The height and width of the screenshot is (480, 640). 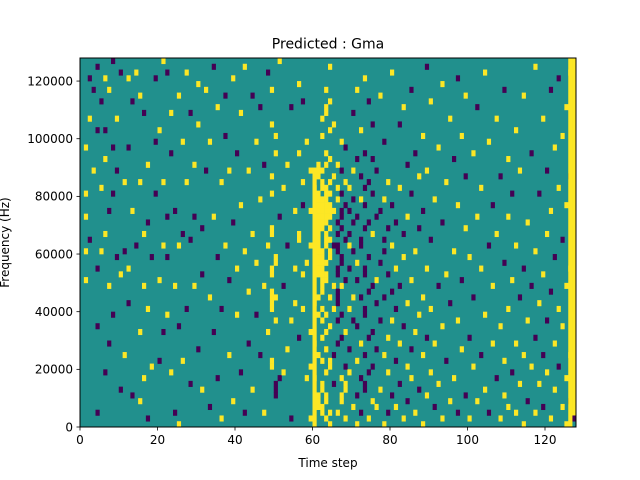 I want to click on chart-title: Predicted : Gma, so click(x=328, y=45).